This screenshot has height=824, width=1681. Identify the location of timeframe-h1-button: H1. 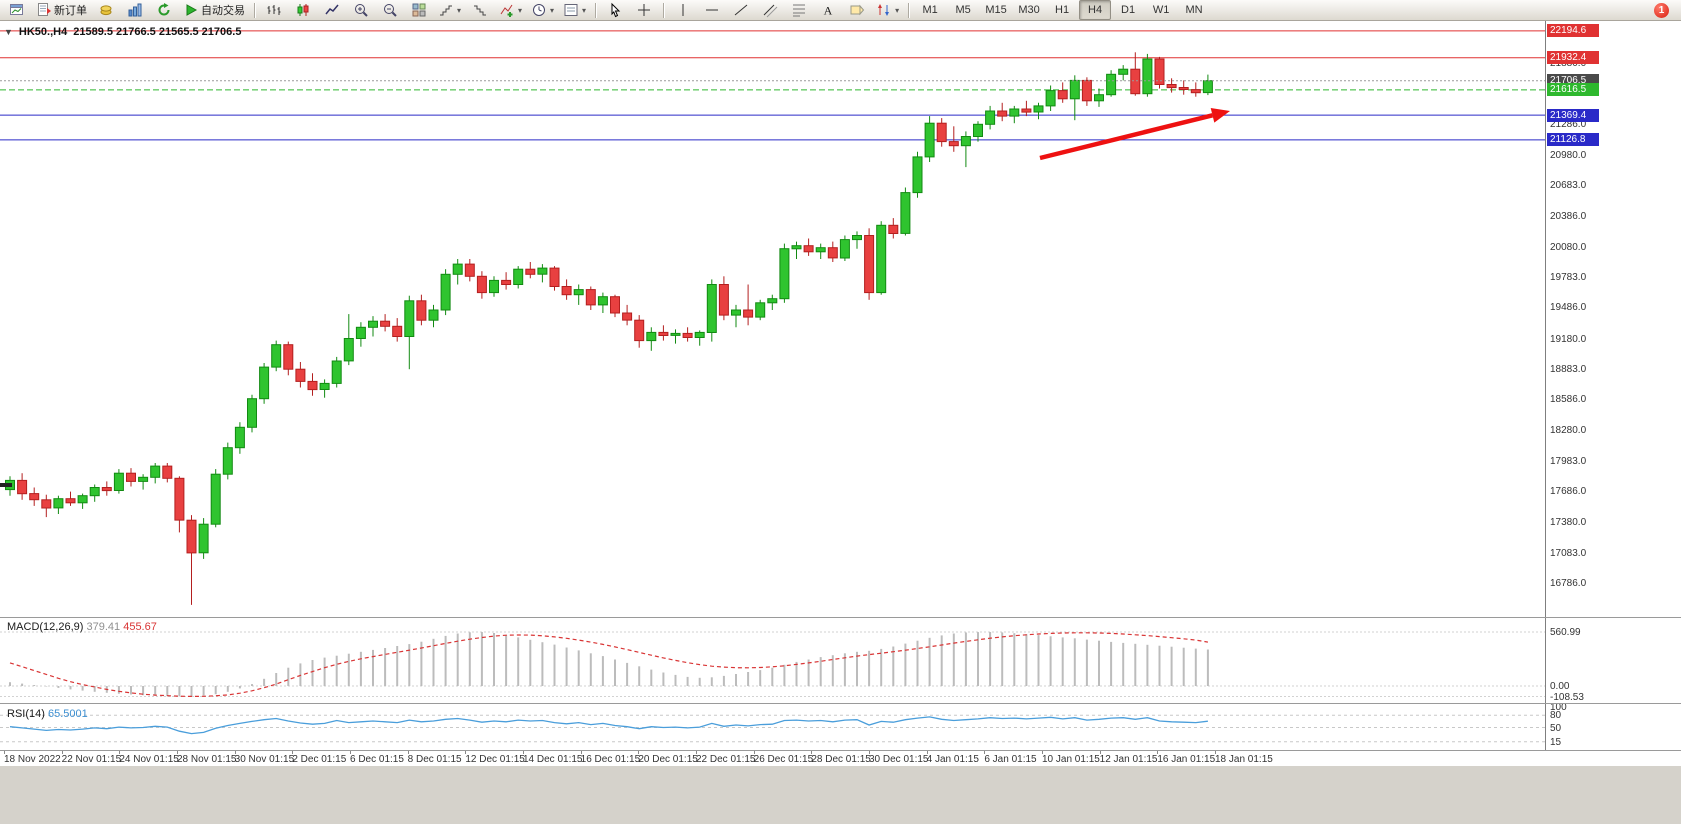
(1062, 10).